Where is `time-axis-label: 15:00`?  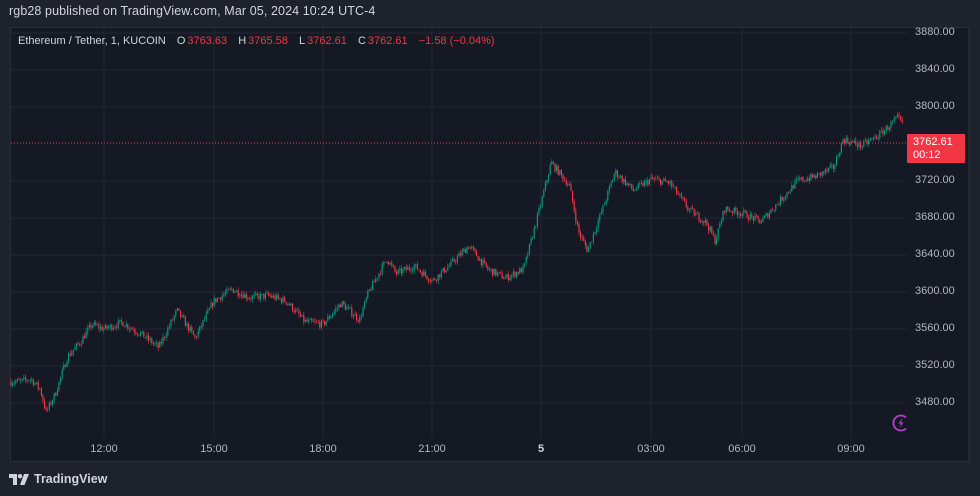 time-axis-label: 15:00 is located at coordinates (214, 449).